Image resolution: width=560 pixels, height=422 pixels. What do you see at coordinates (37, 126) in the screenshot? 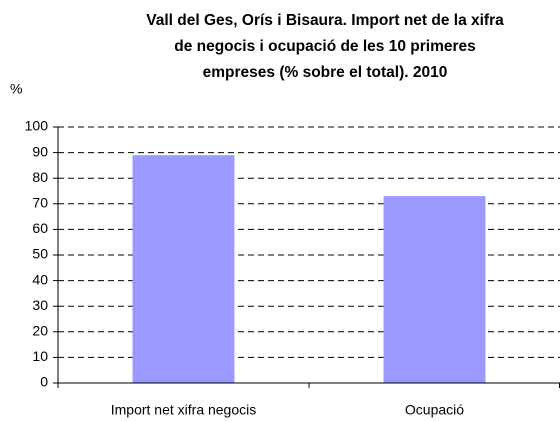
I see `y-tick-label: 100` at bounding box center [37, 126].